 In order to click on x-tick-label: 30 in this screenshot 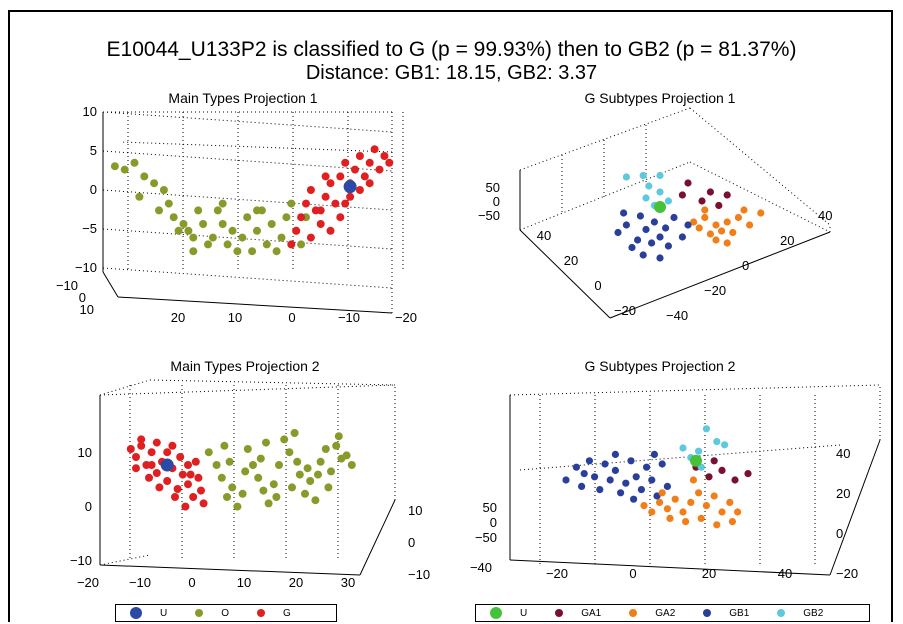, I will do `click(348, 582)`.